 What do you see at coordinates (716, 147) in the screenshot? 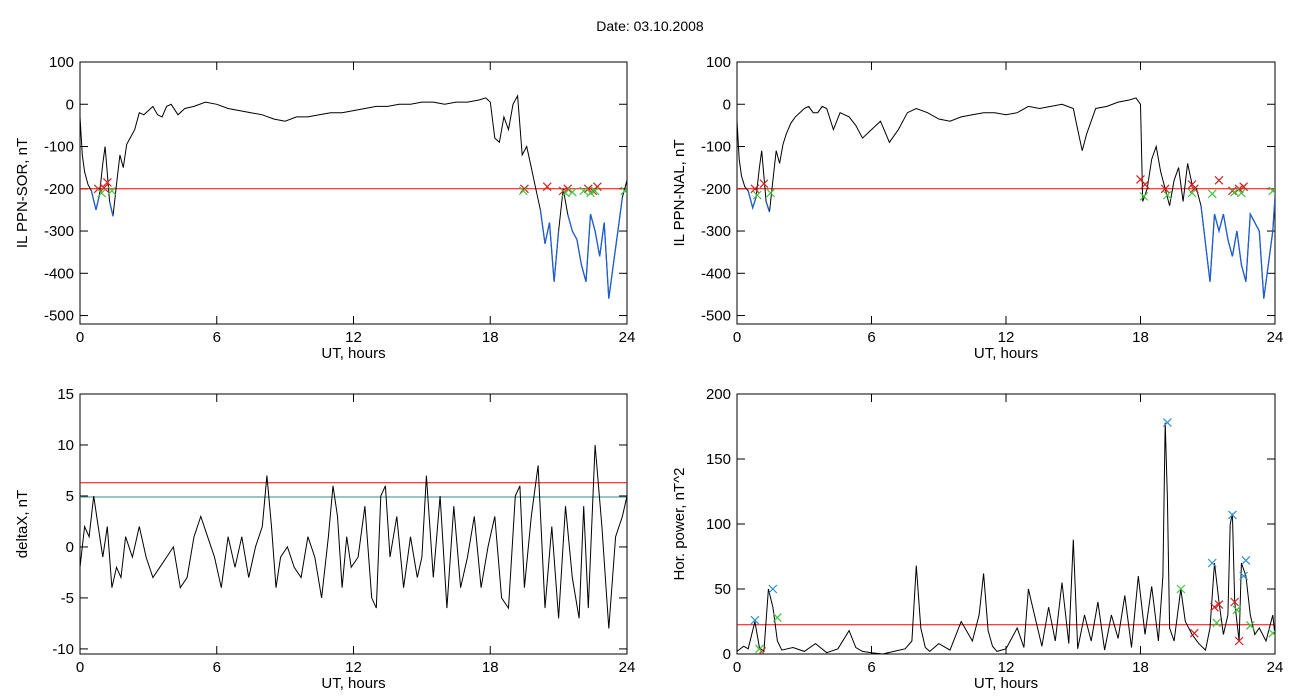
I see `y-tick-label: -100` at bounding box center [716, 147].